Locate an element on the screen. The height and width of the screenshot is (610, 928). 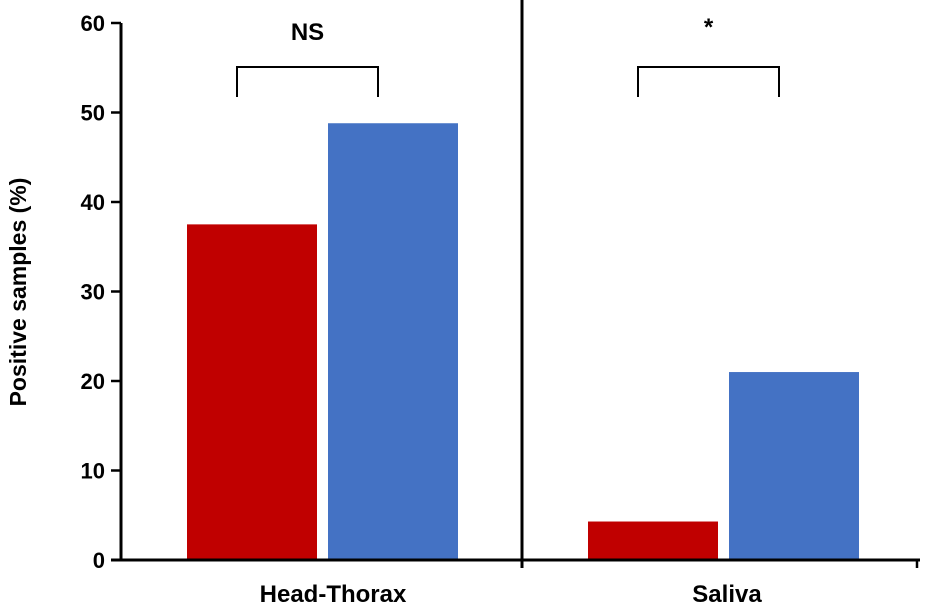
significance-label-2: * is located at coordinates (709, 27).